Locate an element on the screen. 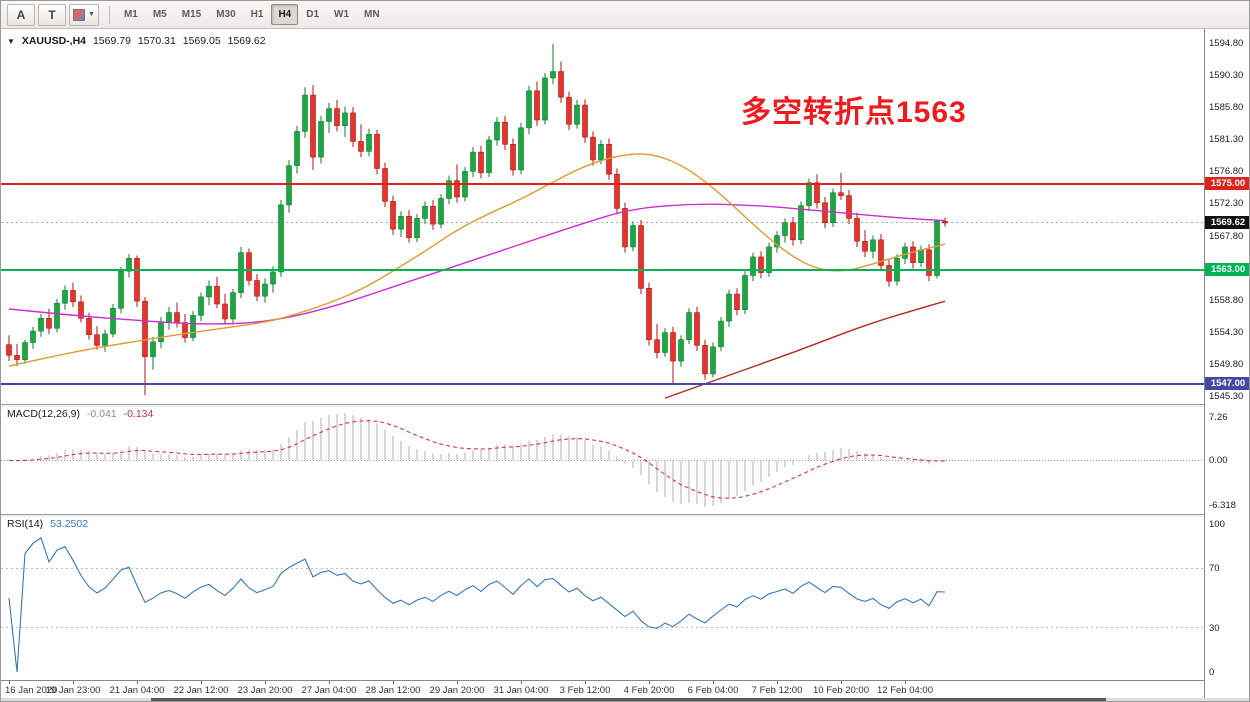  toolbar-separator is located at coordinates (109, 14).